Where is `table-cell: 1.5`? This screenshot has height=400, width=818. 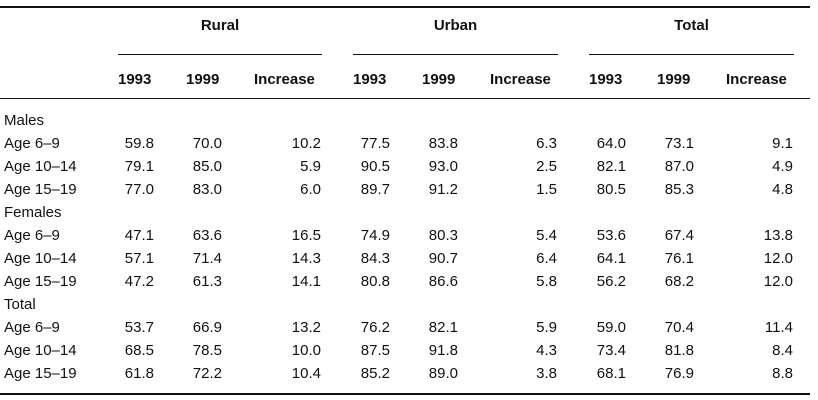
table-cell: 1.5 is located at coordinates (546, 189).